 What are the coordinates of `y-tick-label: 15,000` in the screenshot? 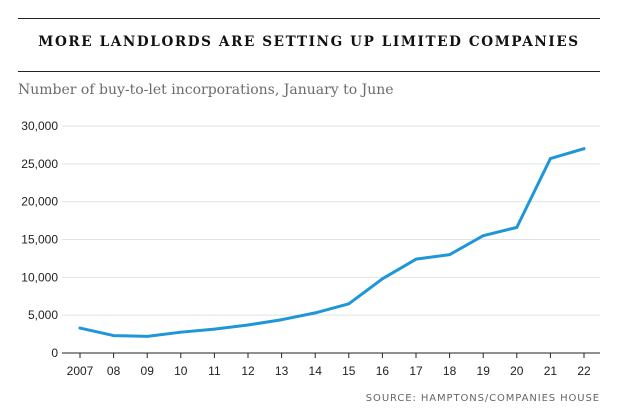 It's located at (39, 240).